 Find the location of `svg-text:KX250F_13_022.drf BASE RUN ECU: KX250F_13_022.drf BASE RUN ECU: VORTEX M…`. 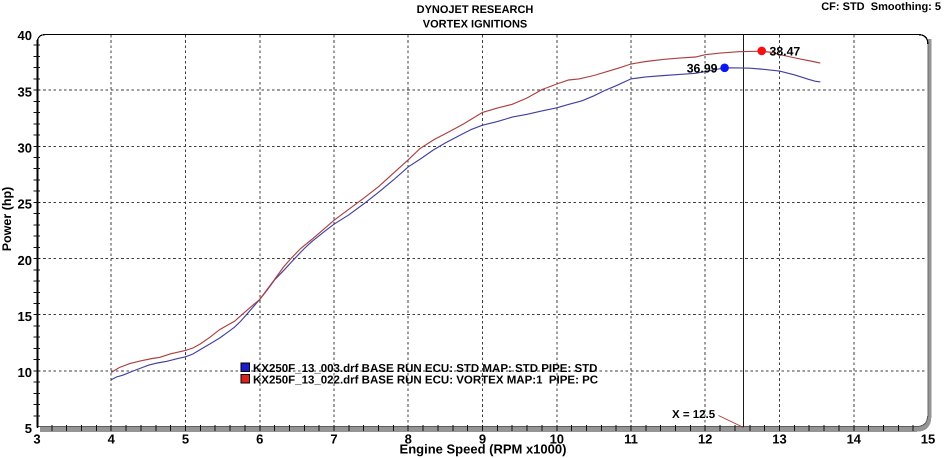

svg-text:KX250F_13_022.drf BASE RUN ECU: KX250F_13_022.drf BASE RUN ECU: VORTEX M… is located at coordinates (425, 381).